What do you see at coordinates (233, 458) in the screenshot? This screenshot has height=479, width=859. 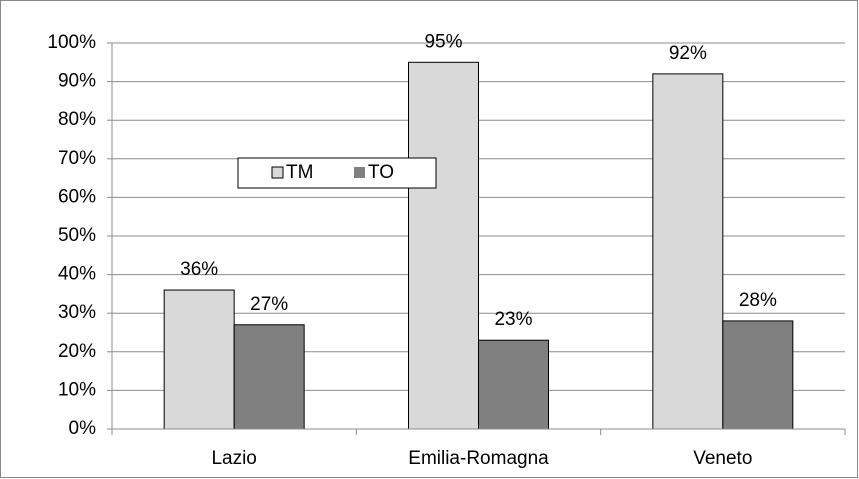 I see `x-tick-label: Lazio` at bounding box center [233, 458].